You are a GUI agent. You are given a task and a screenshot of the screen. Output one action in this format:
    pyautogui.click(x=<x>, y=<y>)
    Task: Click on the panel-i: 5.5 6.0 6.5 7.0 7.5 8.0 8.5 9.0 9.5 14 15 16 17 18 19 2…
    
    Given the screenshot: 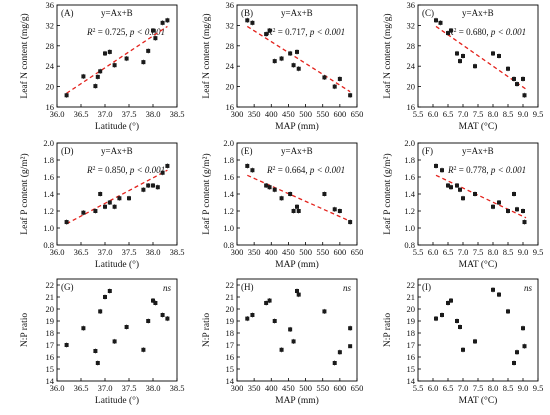 What is the action you would take?
    pyautogui.click(x=463, y=342)
    